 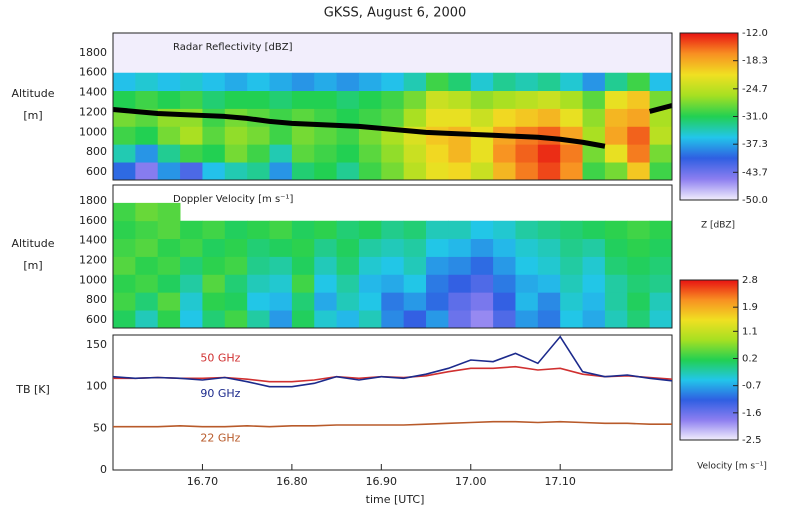 I want to click on colorbar-tick-label: -31.0, so click(x=755, y=117).